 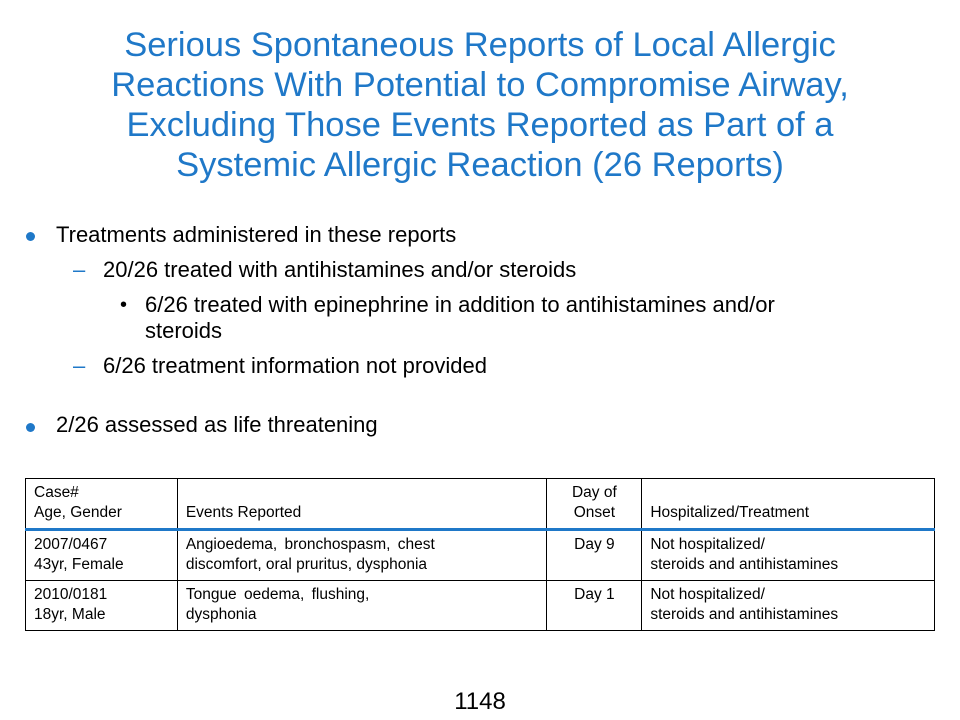 What do you see at coordinates (101, 504) in the screenshot?
I see `header-case: Case# Age, Gender` at bounding box center [101, 504].